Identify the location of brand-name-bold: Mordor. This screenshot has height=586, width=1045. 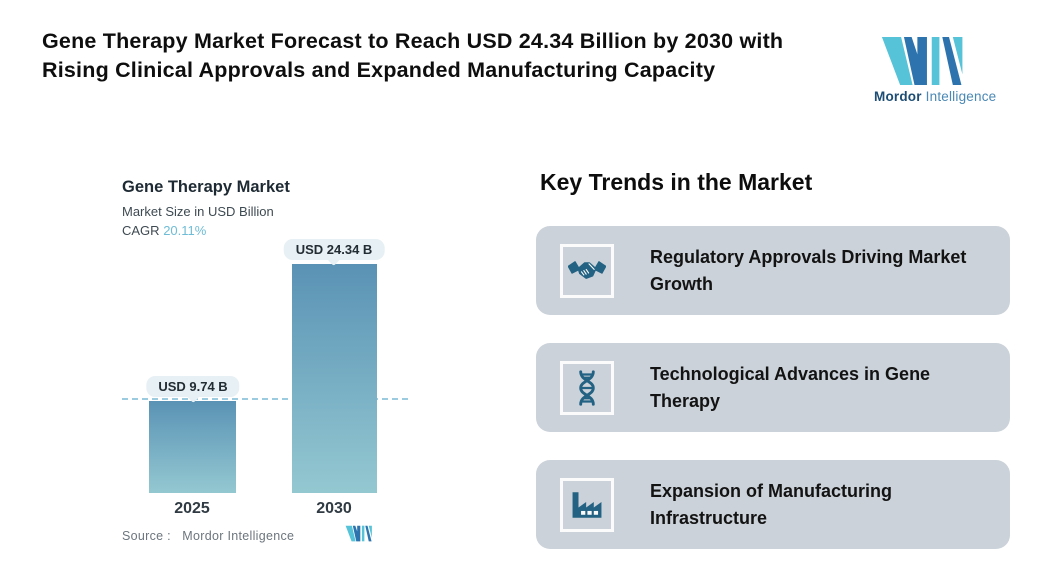
(898, 96).